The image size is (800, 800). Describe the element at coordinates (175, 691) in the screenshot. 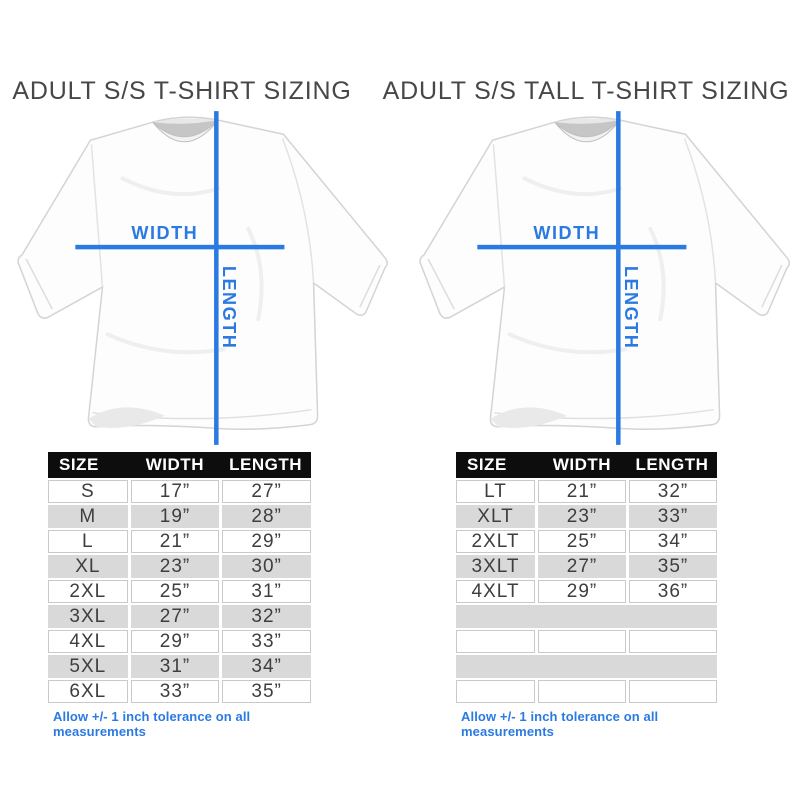

I see `table-cell: 33”` at that location.